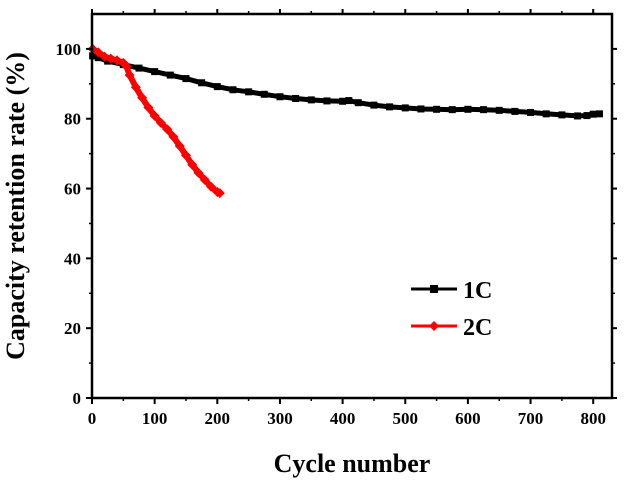  What do you see at coordinates (218, 418) in the screenshot?
I see `x-tick-label: 200` at bounding box center [218, 418].